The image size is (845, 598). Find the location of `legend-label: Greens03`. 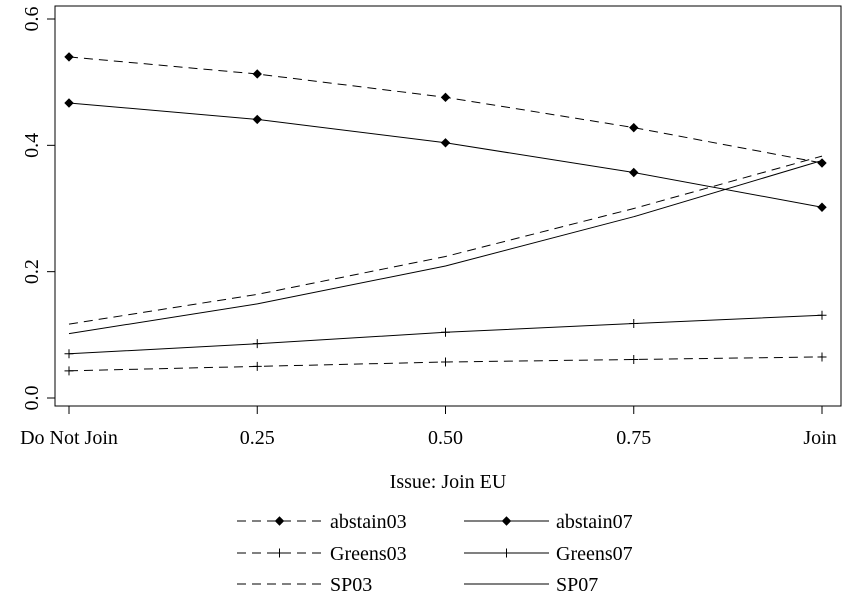

legend-label: Greens03 is located at coordinates (368, 554).